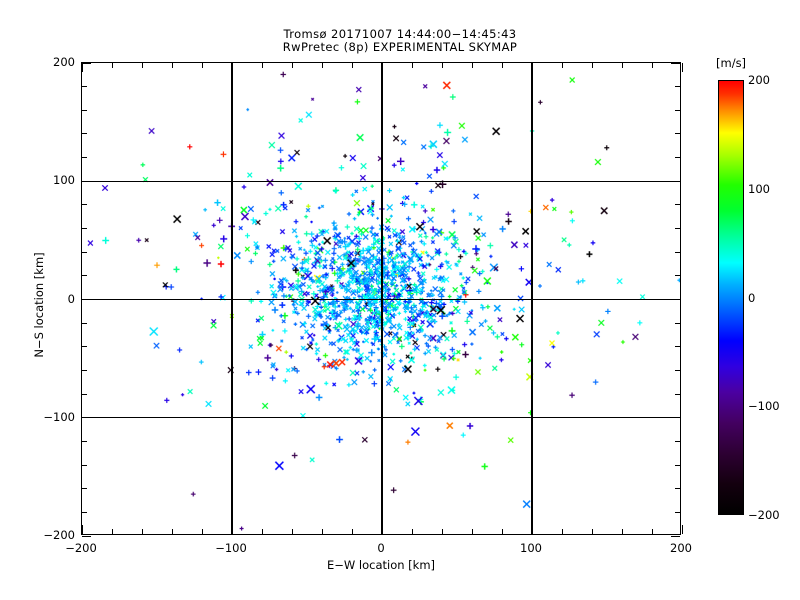  Describe the element at coordinates (59, 535) in the screenshot. I see `y-tick-label: −200` at that location.